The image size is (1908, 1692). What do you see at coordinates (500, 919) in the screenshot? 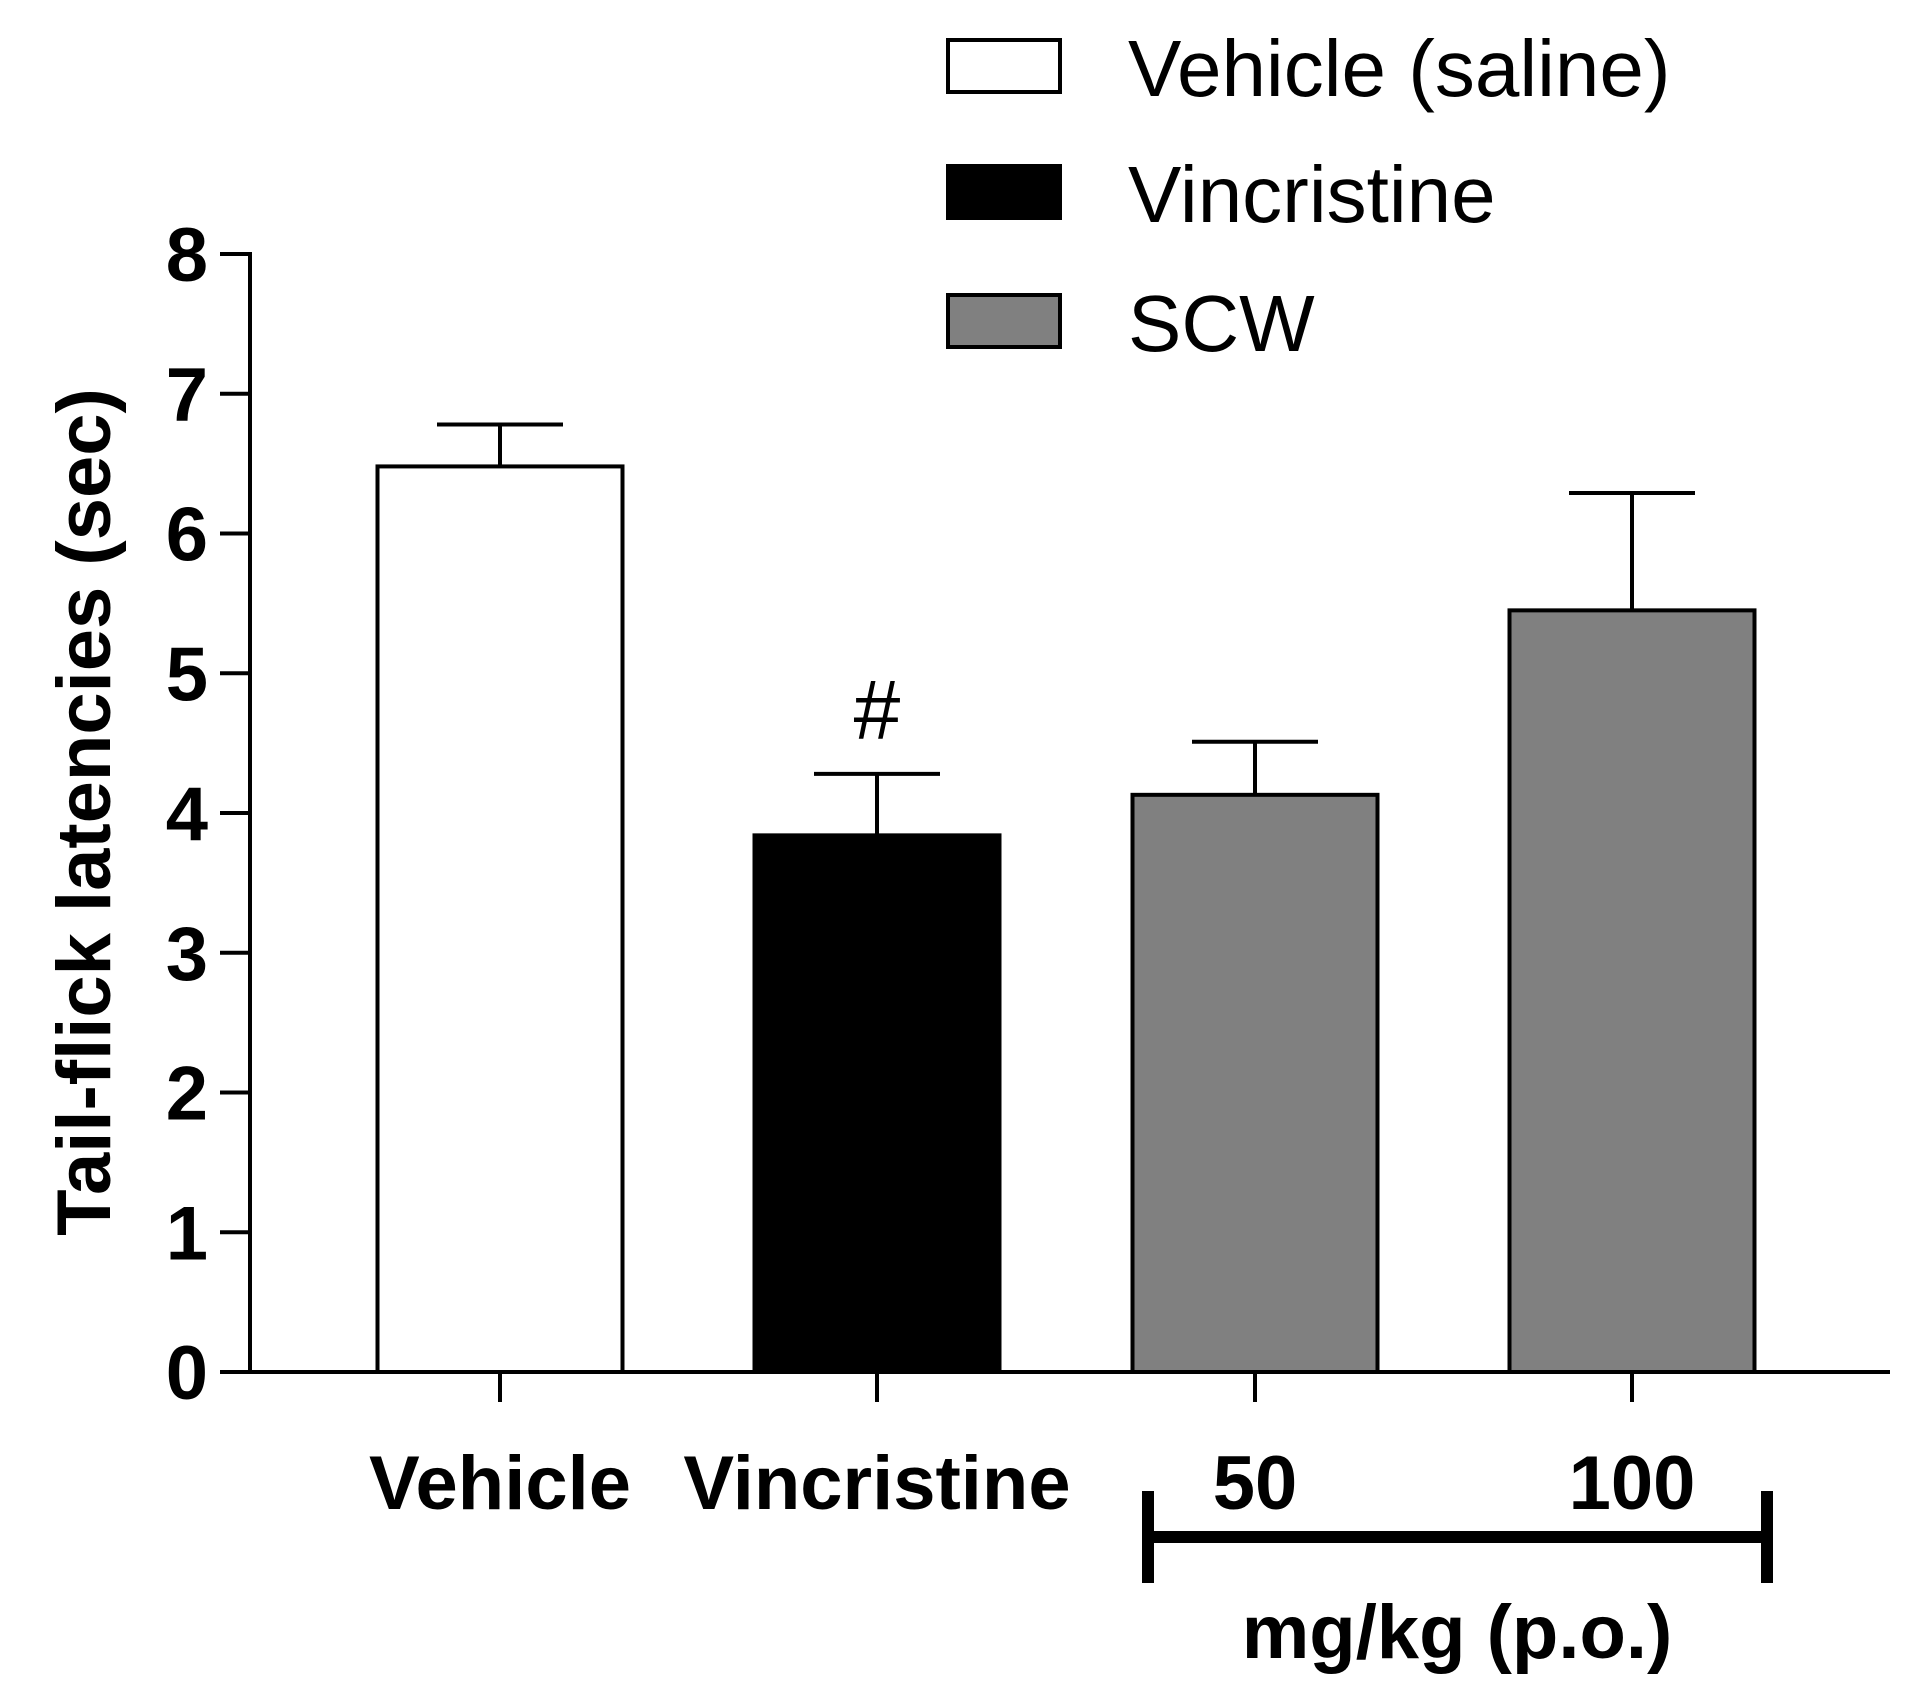
I see `bar-vehicle` at bounding box center [500, 919].